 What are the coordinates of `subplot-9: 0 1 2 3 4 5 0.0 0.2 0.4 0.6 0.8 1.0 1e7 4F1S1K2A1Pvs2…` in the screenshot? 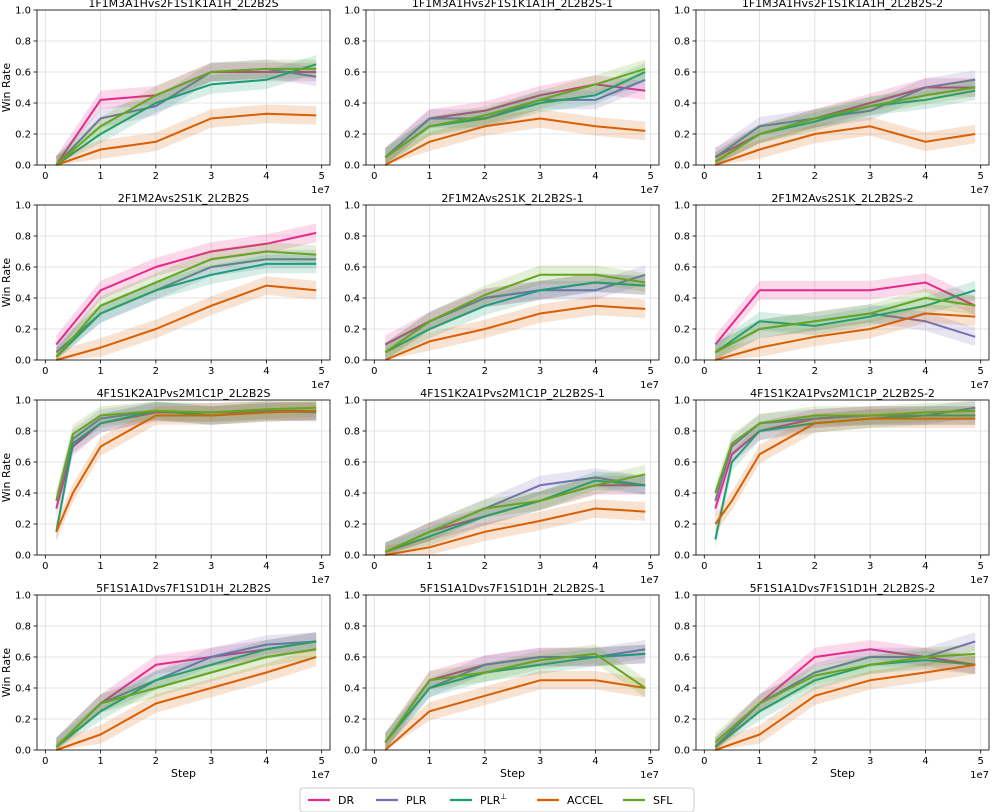 It's located at (832, 486).